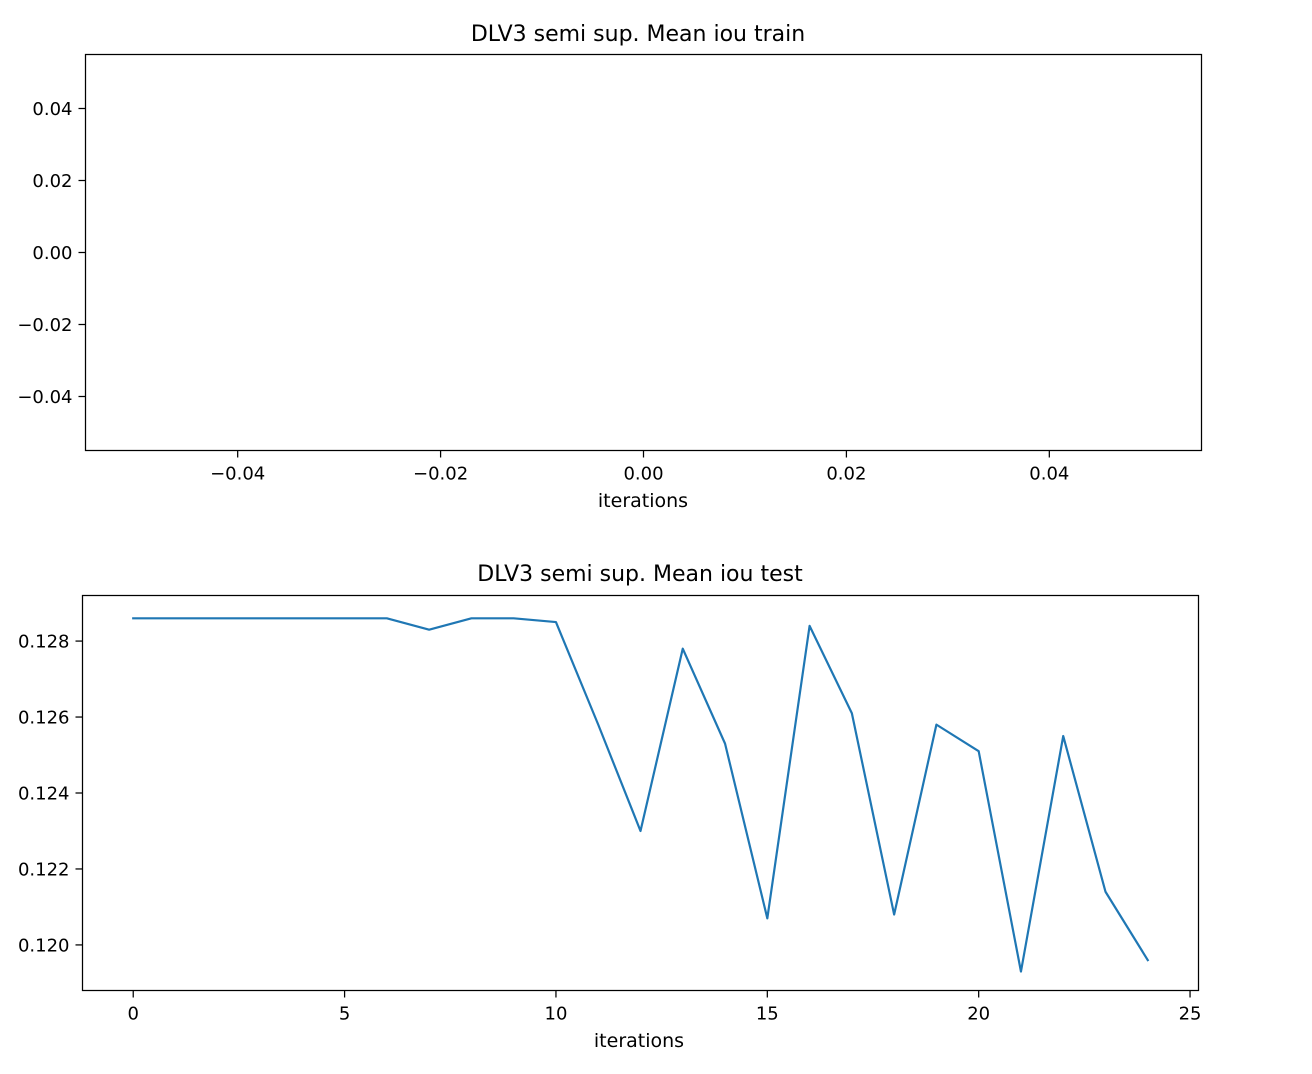 This screenshot has width=1312, height=1074. I want to click on train-x-tick-label: 0.02, so click(846, 474).